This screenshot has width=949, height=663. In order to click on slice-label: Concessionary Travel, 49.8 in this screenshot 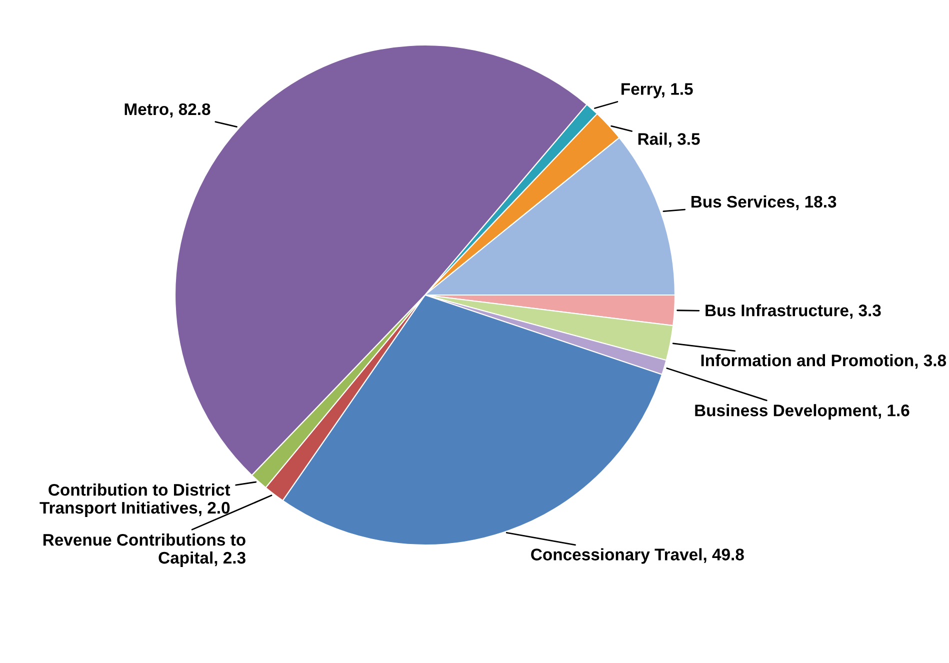, I will do `click(637, 556)`.